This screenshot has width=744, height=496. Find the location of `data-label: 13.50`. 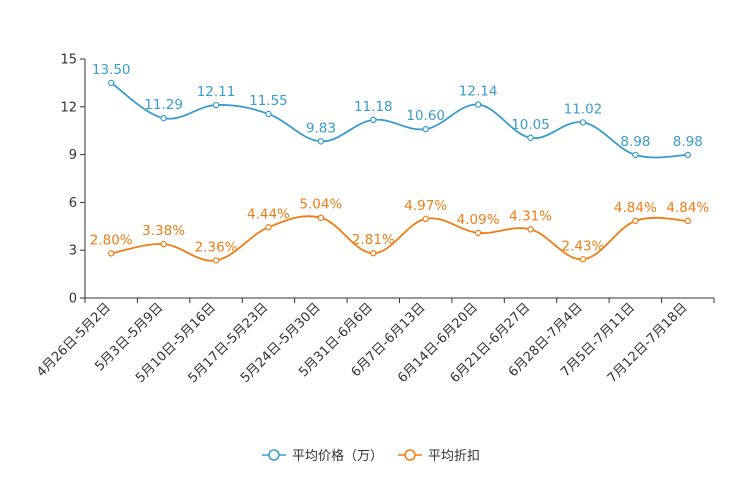

data-label: 13.50 is located at coordinates (111, 70).